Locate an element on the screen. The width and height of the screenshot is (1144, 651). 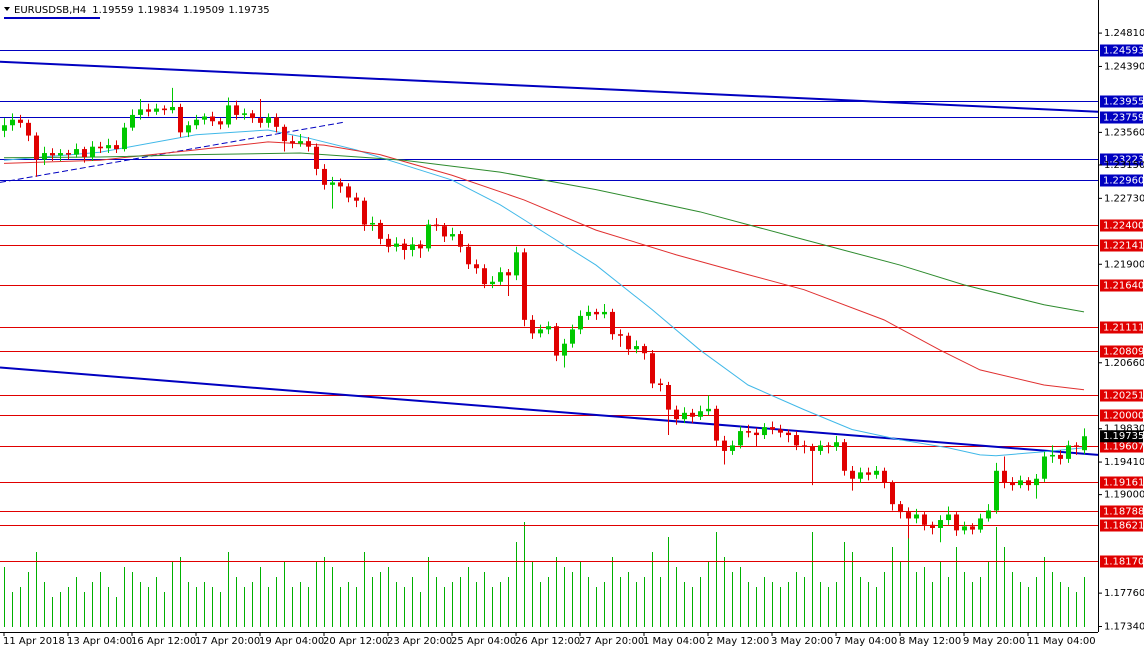
level-label: 1.18788 is located at coordinates (1123, 512).